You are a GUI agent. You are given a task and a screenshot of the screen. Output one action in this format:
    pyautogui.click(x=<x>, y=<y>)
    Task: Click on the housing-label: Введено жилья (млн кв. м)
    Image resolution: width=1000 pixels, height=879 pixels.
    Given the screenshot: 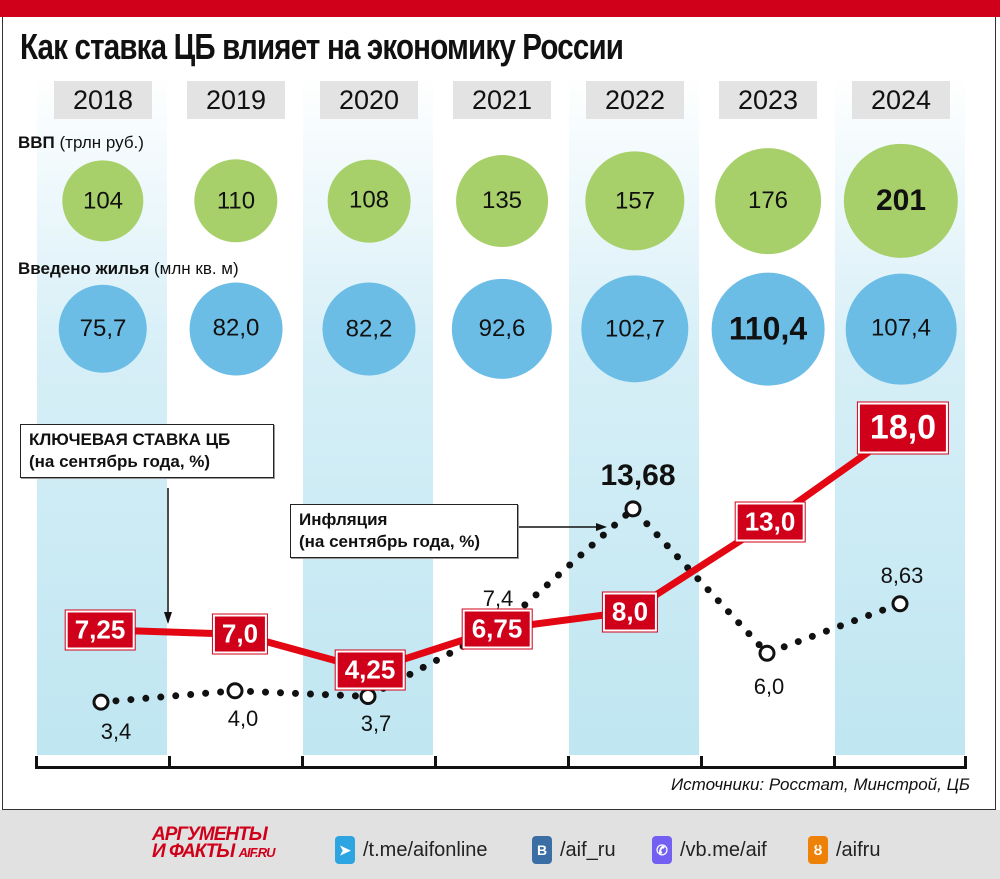 What is the action you would take?
    pyautogui.click(x=128, y=269)
    